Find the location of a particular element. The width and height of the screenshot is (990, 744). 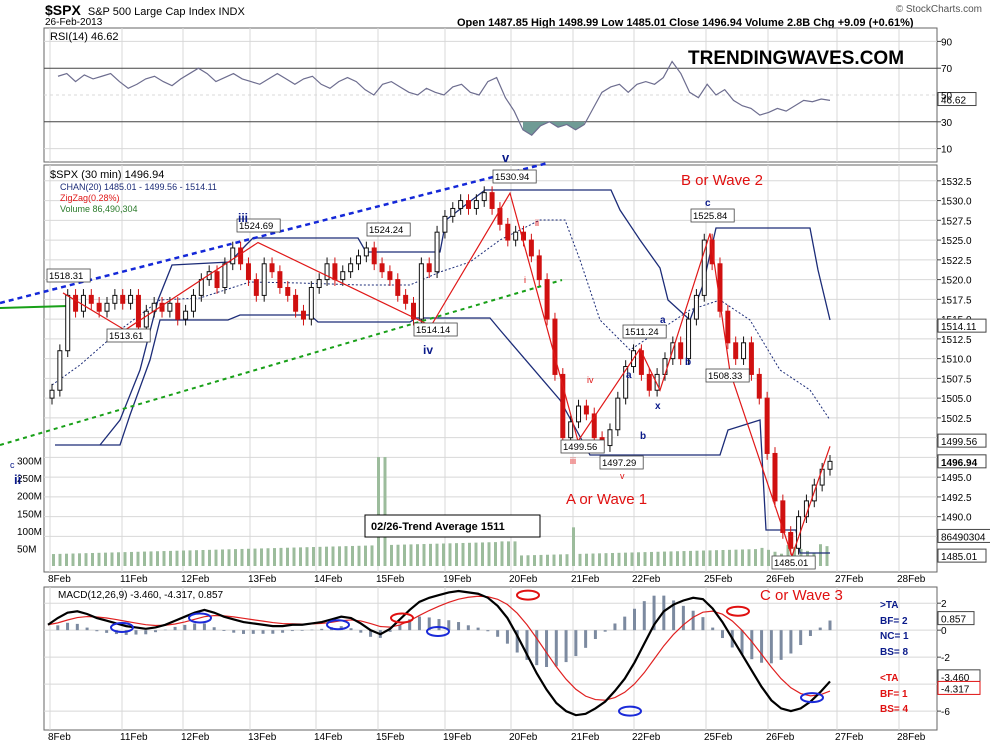

x-tick-label-bottom-21Feb: 21Feb is located at coordinates (585, 737).